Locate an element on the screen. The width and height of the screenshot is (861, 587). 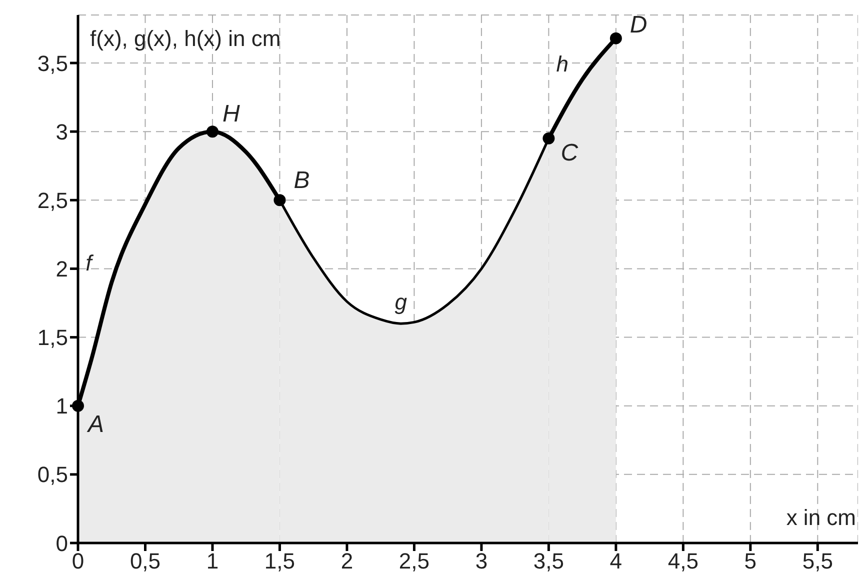
x-tick-label: 2,5 is located at coordinates (414, 561).